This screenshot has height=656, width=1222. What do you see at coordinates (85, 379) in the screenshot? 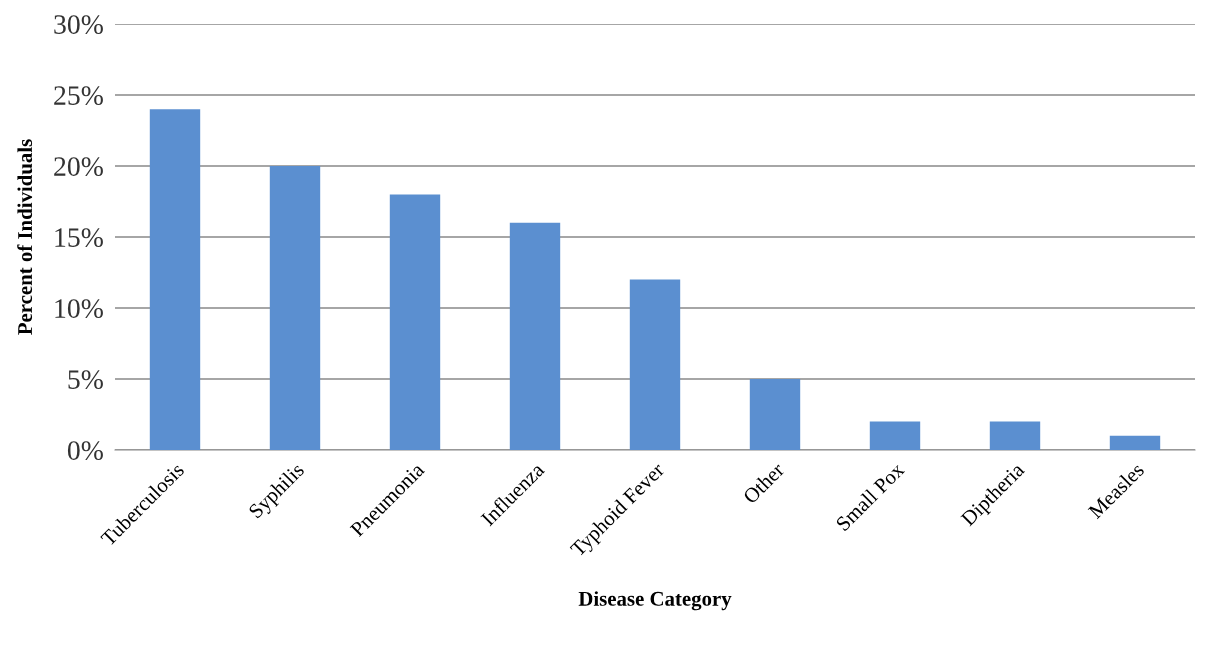
I see `y-tick-label: 5%` at bounding box center [85, 379].